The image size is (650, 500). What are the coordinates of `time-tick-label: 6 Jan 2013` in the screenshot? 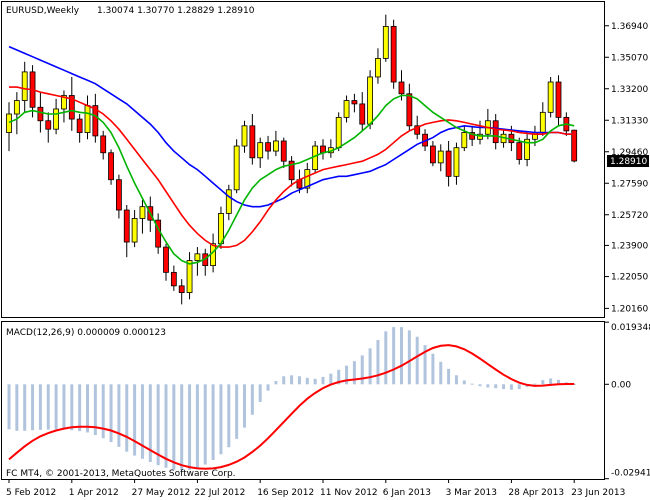 It's located at (407, 493).